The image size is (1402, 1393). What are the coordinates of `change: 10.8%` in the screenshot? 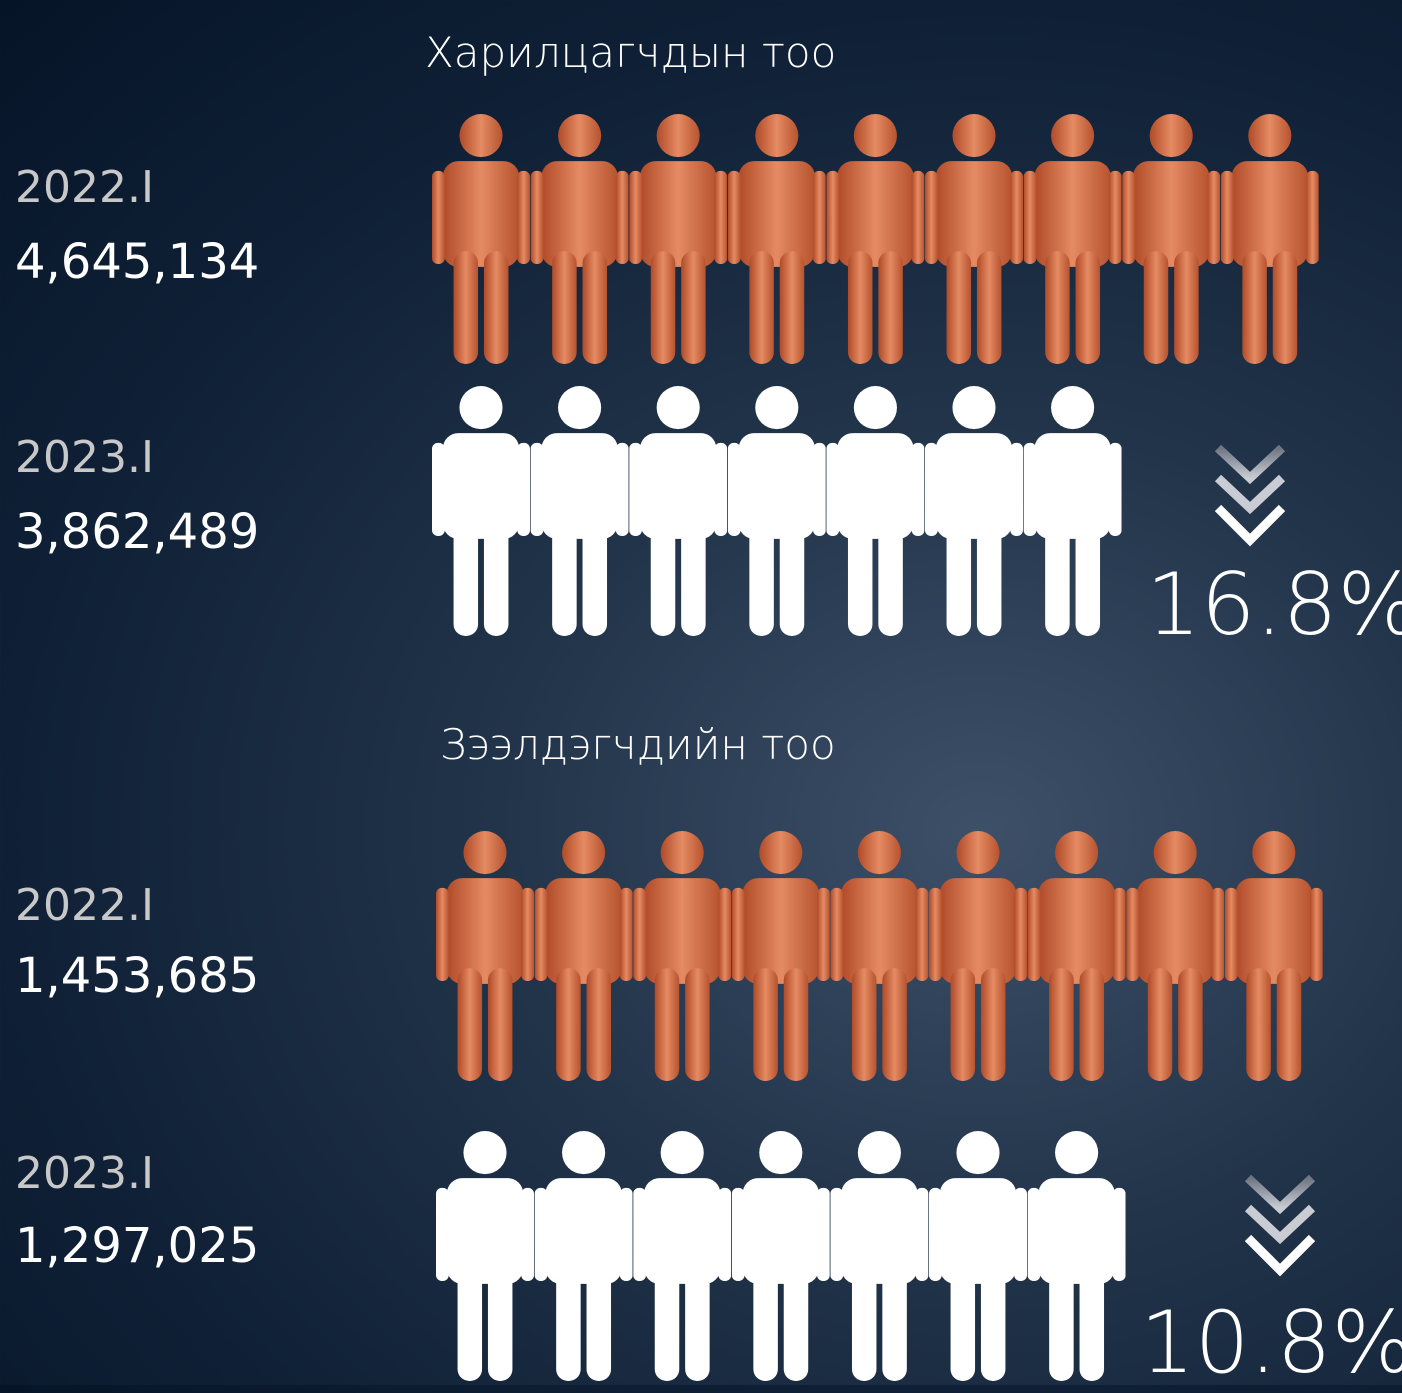 It's located at (1271, 1343).